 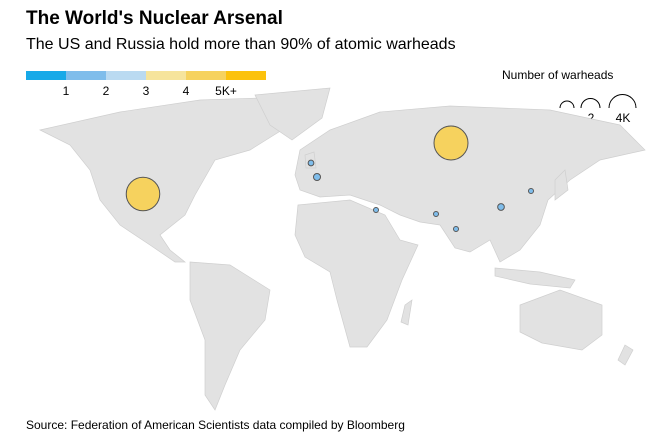 I want to click on color-scale-tick: 2, so click(x=106, y=91).